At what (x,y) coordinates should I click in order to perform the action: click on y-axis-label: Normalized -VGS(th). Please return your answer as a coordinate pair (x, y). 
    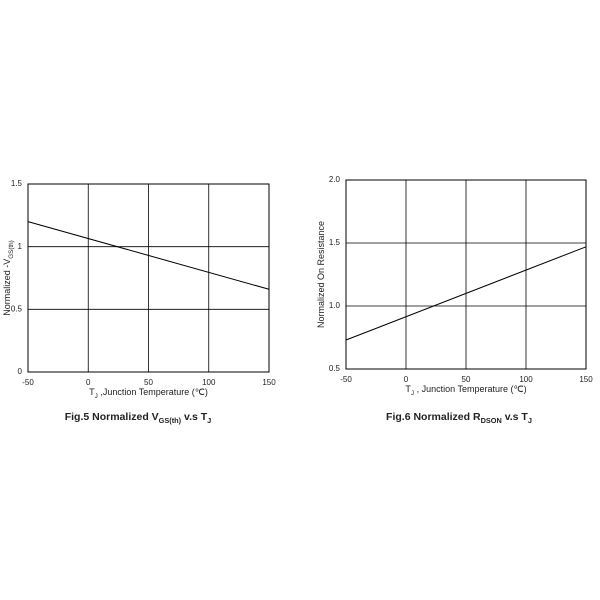
    Looking at the image, I should click on (8, 278).